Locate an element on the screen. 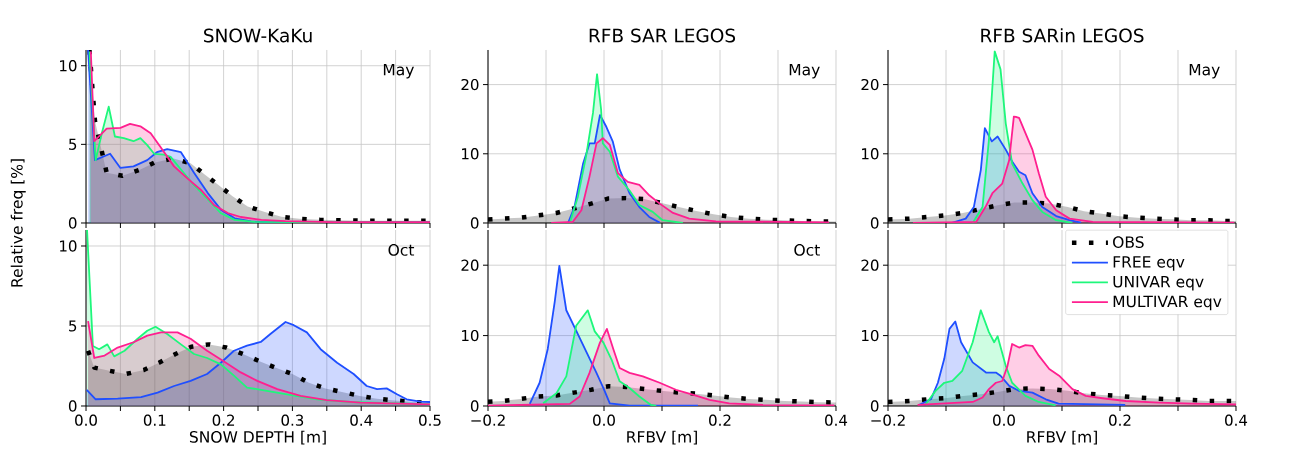  x-axis-title: SNOW DEPTH [m] is located at coordinates (257, 437).